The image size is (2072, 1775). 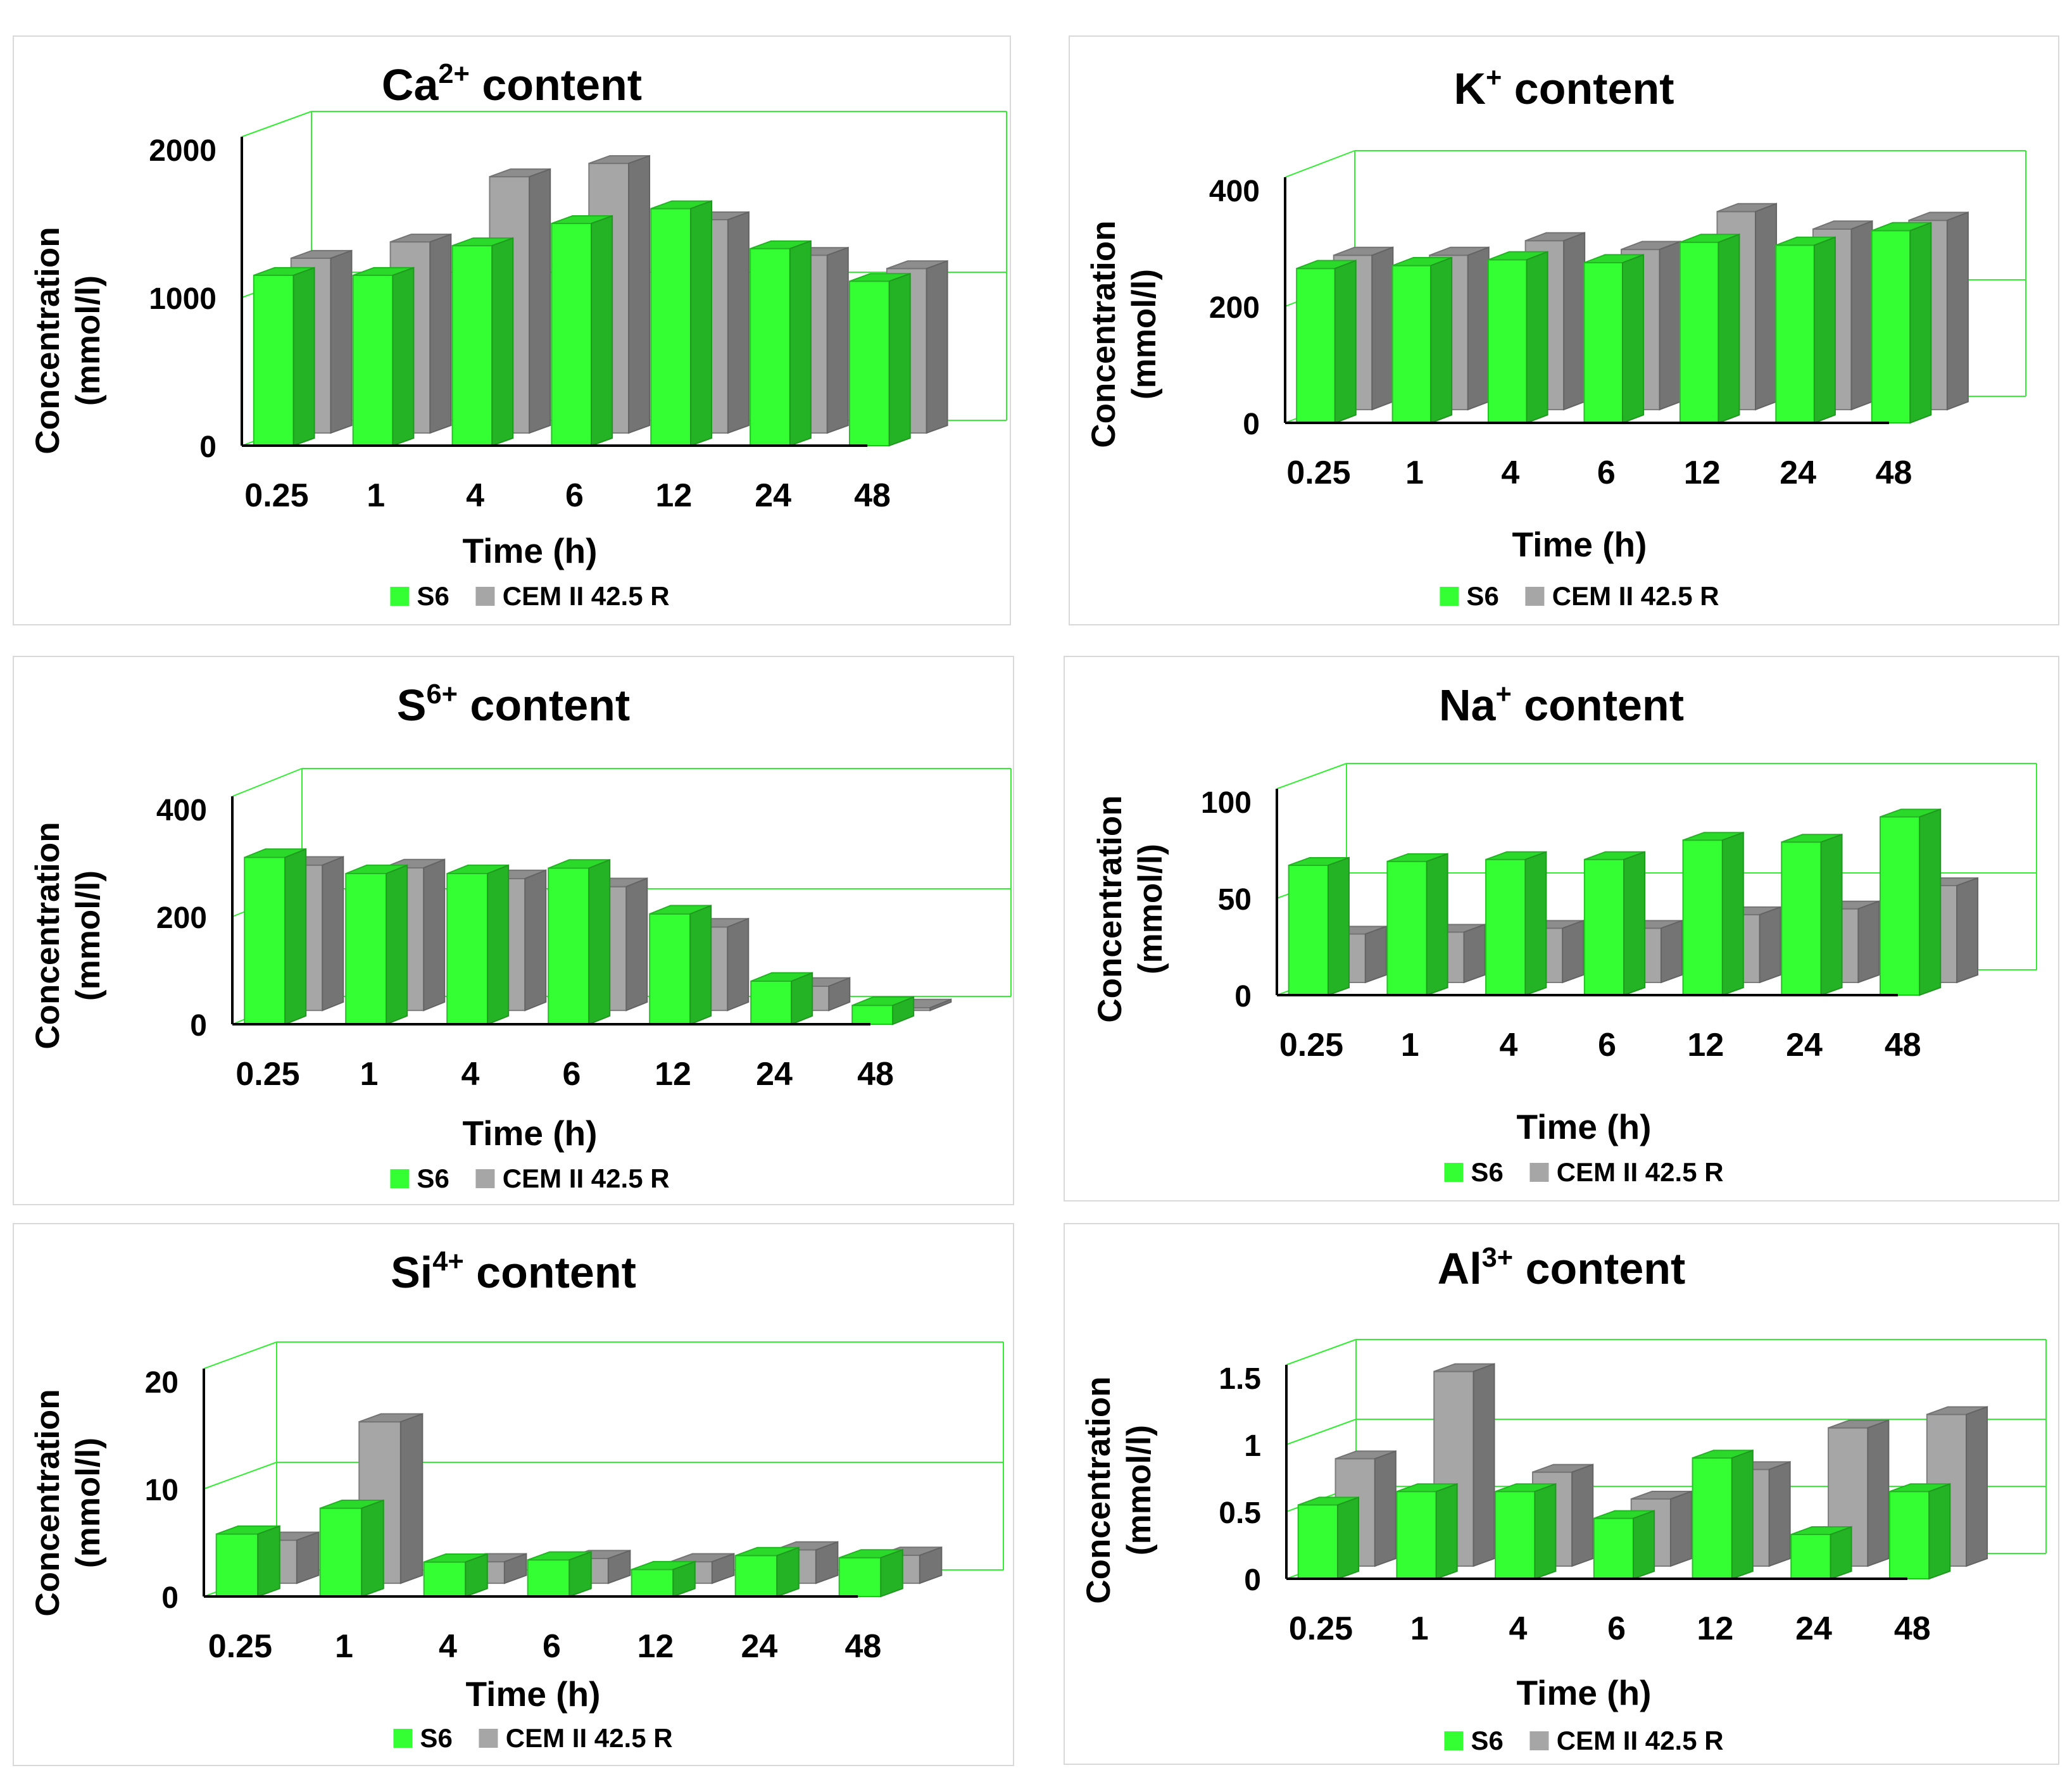 What do you see at coordinates (1619, 913) in the screenshot?
I see `chart-plot: 0 50 100 0.25 1 4 6 12 24 48` at bounding box center [1619, 913].